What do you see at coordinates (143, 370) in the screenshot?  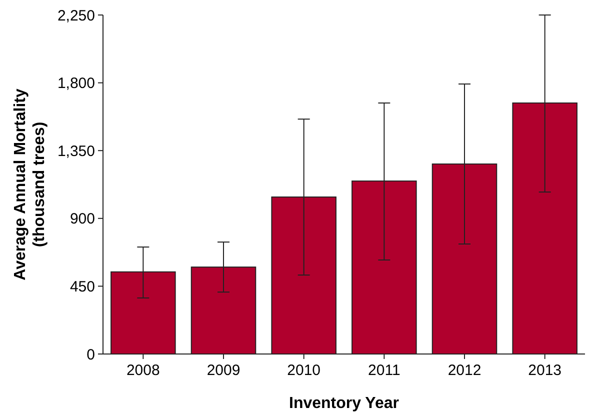 I see `x-tick-label: 2008` at bounding box center [143, 370].